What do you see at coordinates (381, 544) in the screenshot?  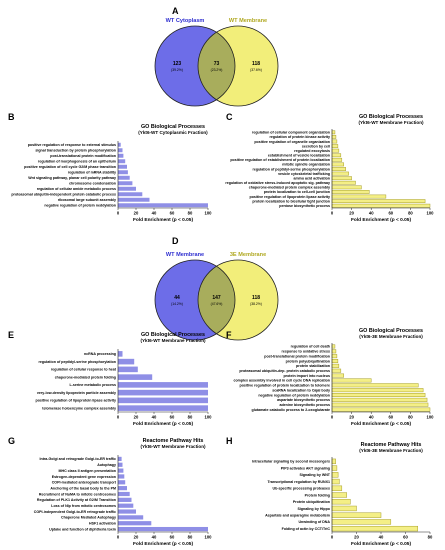 I see `panel-h-xlabel: Fold Enrichment (p < 0.05)` at bounding box center [381, 544].